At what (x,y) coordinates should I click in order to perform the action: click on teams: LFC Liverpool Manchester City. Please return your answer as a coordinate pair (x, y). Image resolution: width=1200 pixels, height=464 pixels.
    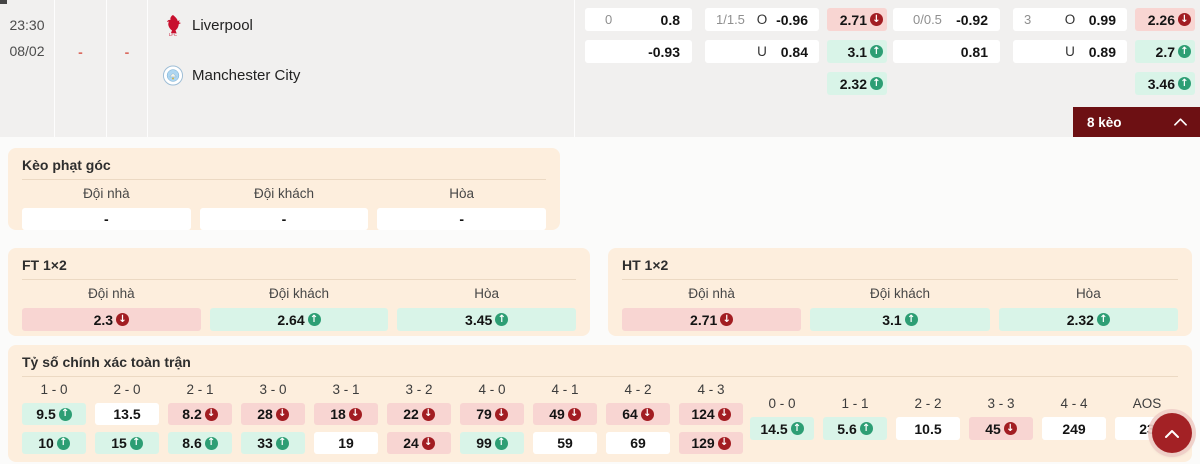
    Looking at the image, I should click on (361, 68).